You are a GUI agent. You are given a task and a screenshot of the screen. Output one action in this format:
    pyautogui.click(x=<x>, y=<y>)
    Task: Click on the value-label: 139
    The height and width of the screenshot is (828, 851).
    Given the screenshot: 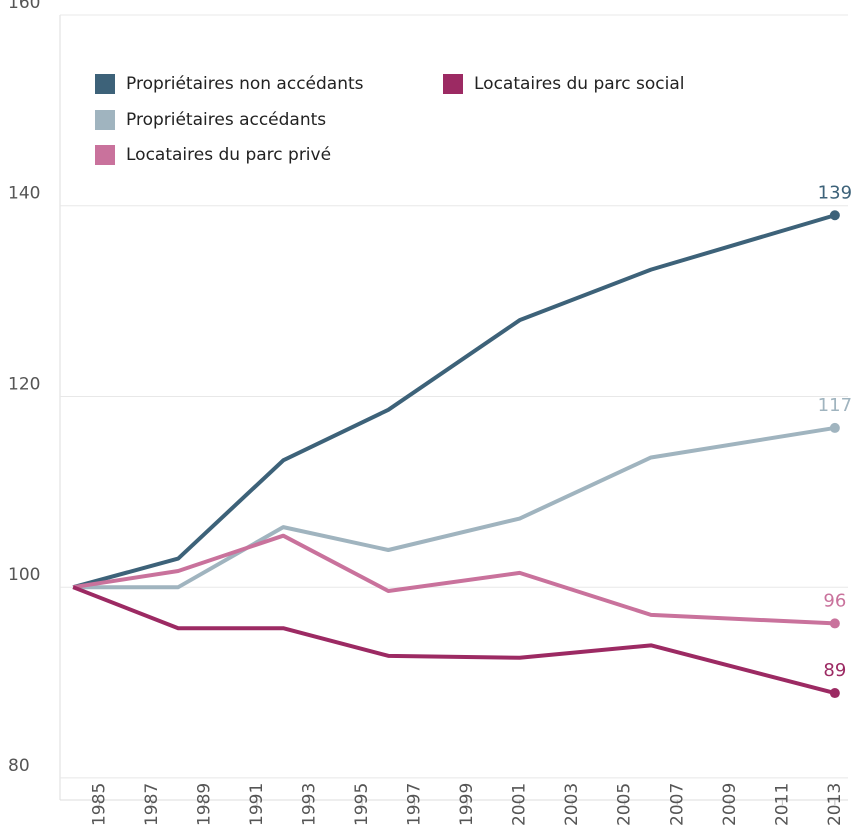 What is the action you would take?
    pyautogui.click(x=834, y=192)
    